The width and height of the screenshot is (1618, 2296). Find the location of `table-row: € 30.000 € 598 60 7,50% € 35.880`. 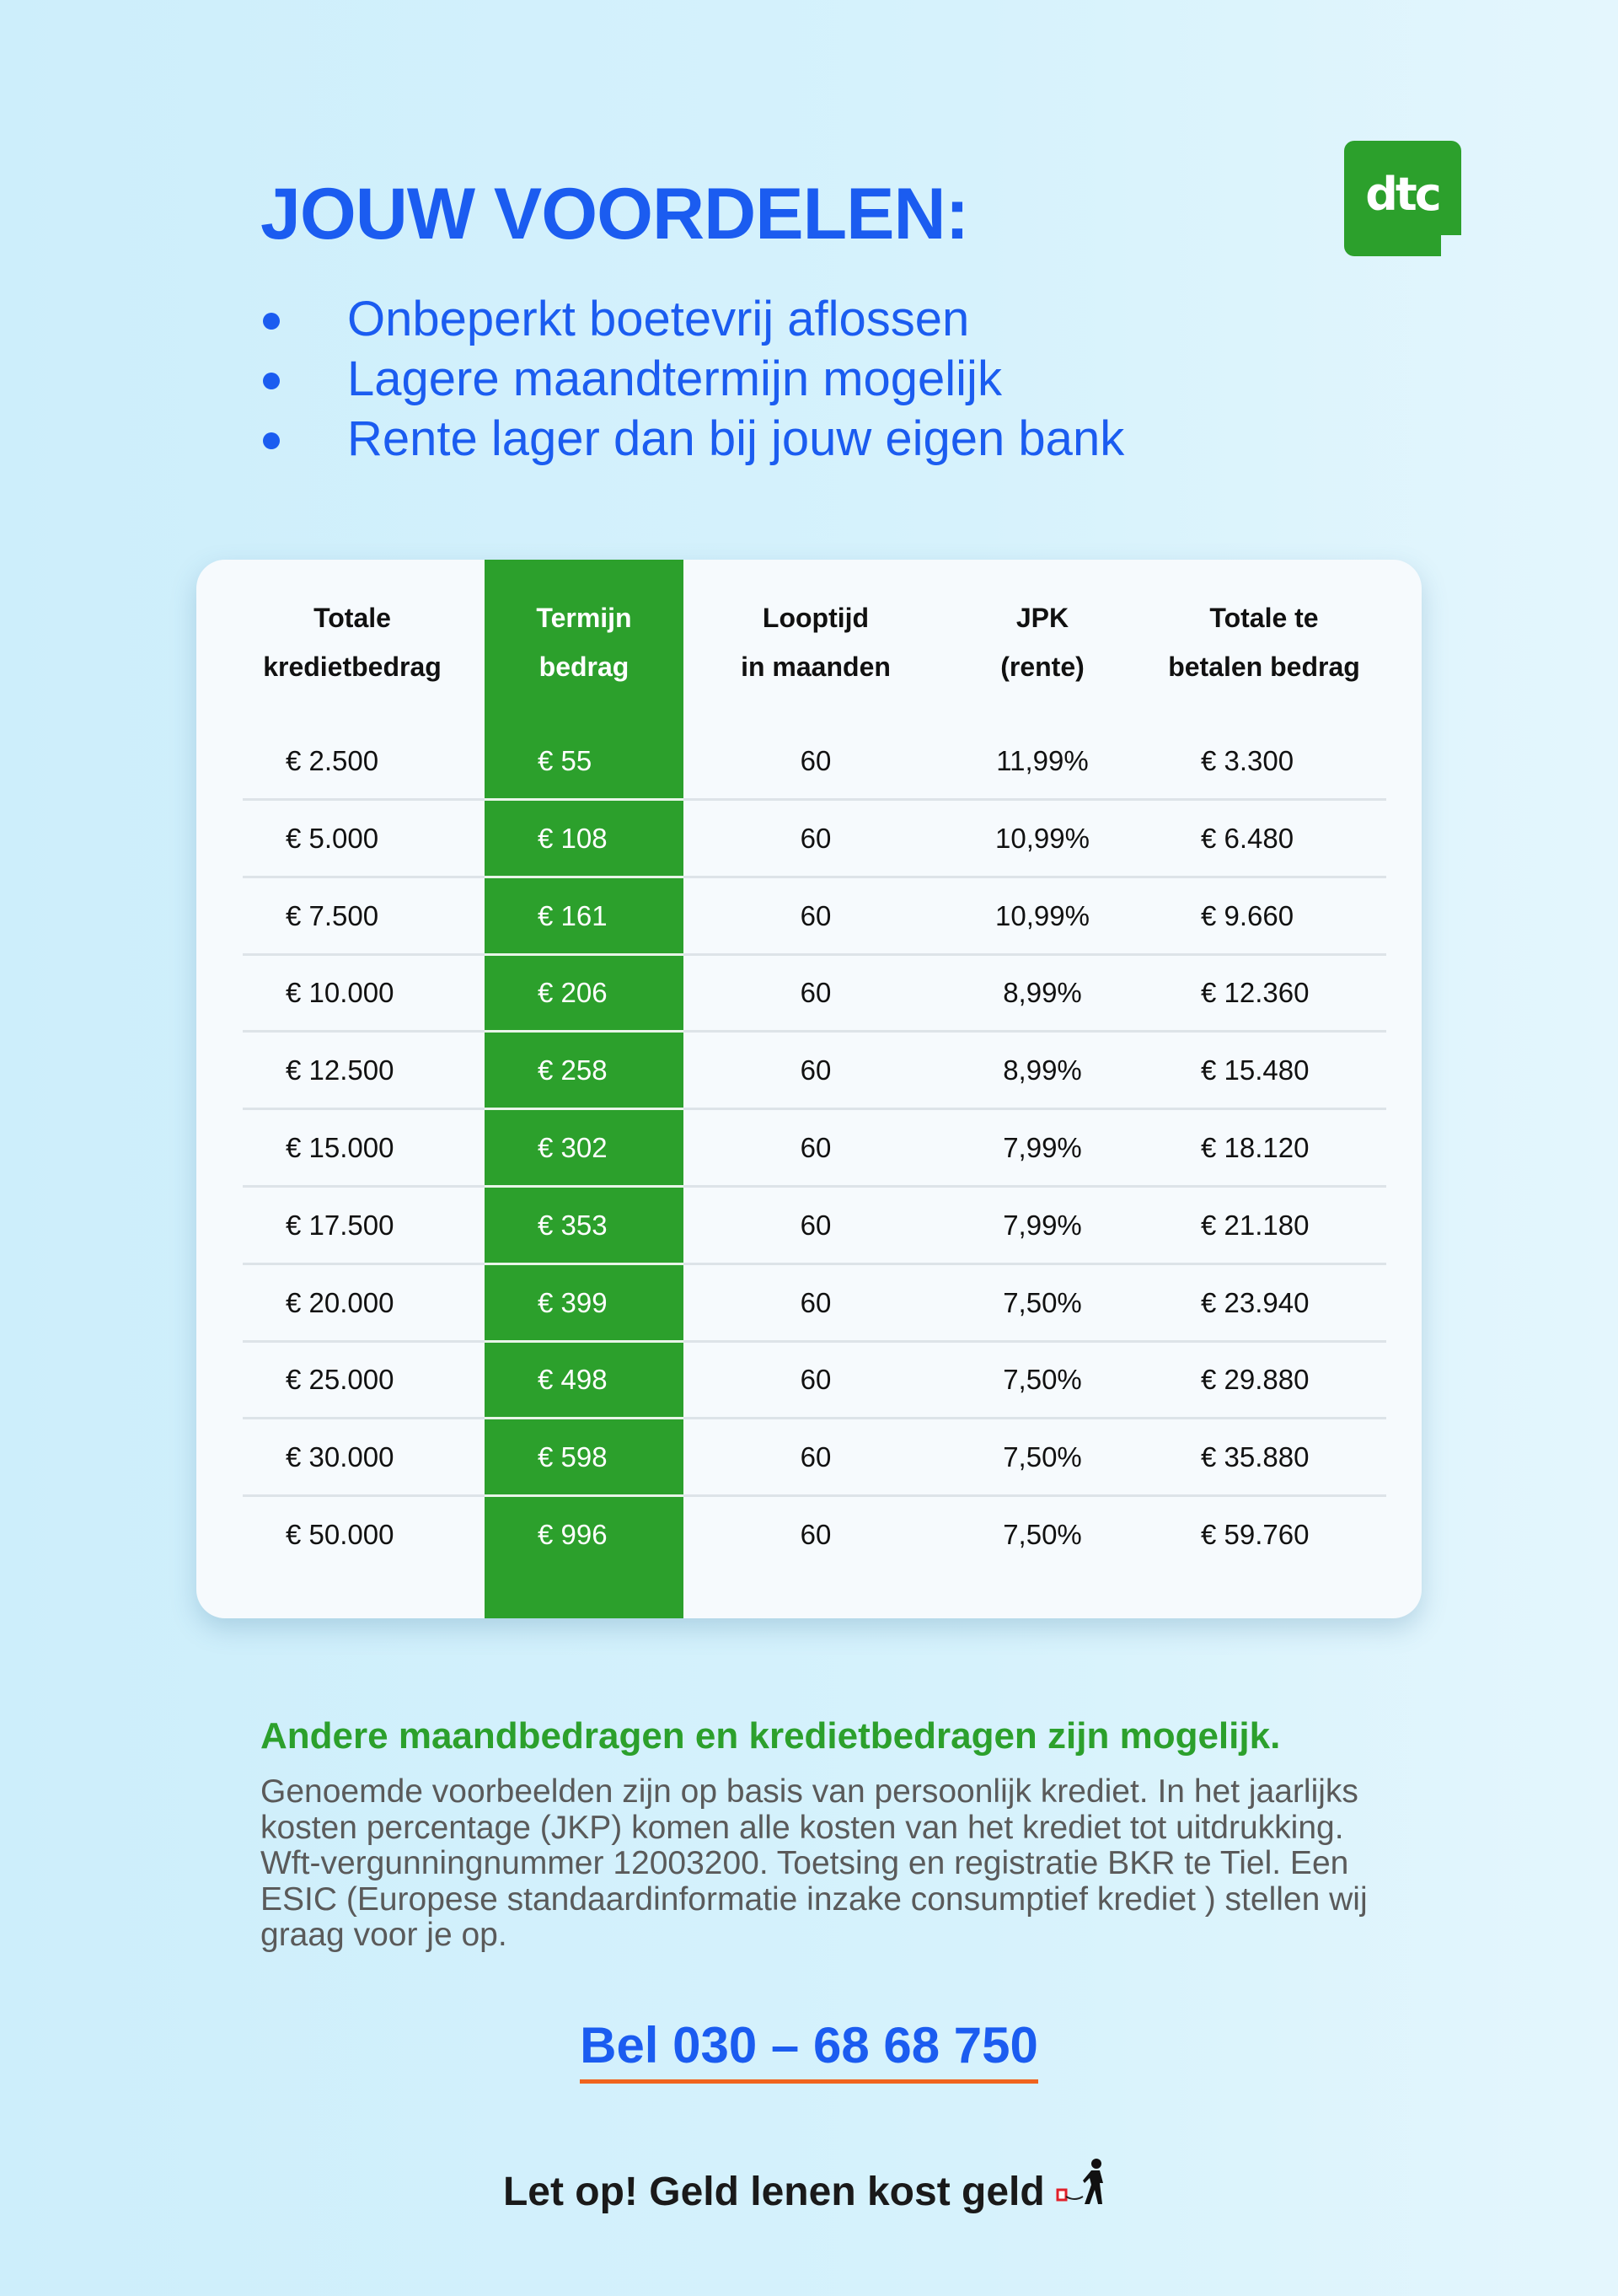

table-row: € 30.000 € 598 60 7,50% € 35.880 is located at coordinates (809, 1456).